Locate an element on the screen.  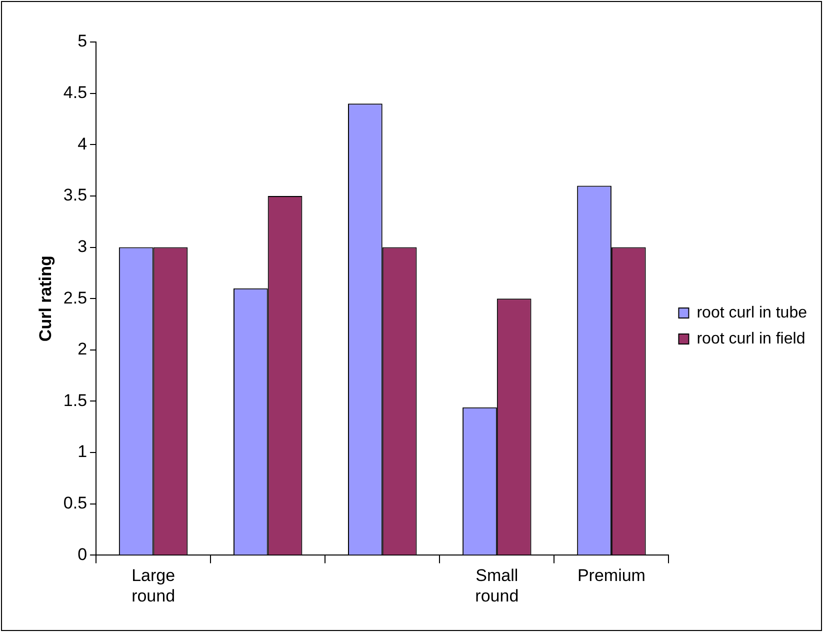
y-tick-label: 1.5 is located at coordinates (75, 400).